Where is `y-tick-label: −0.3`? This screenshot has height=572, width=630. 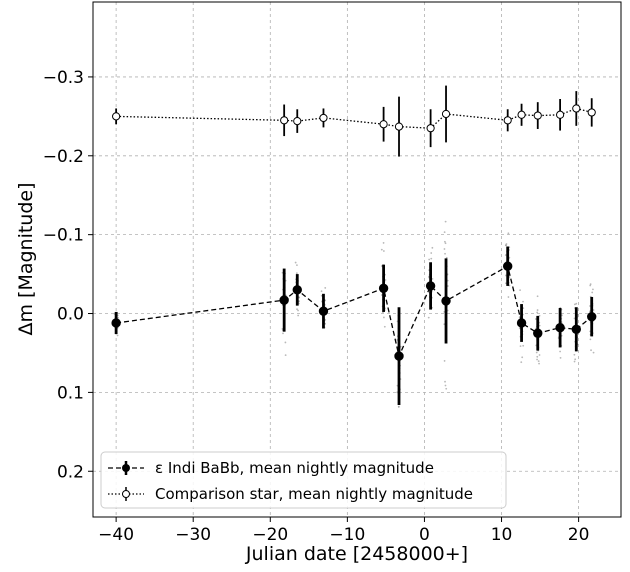
y-tick-label: −0.3 is located at coordinates (63, 78).